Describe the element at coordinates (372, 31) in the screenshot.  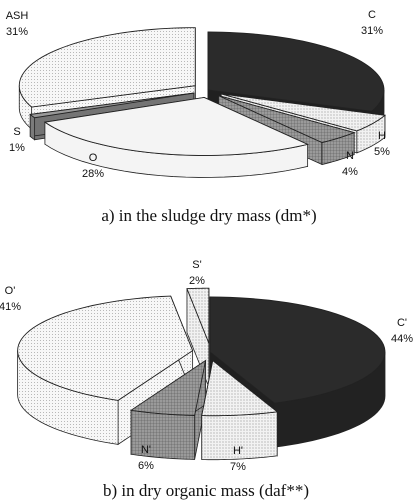
I see `value-c: 31%` at that location.